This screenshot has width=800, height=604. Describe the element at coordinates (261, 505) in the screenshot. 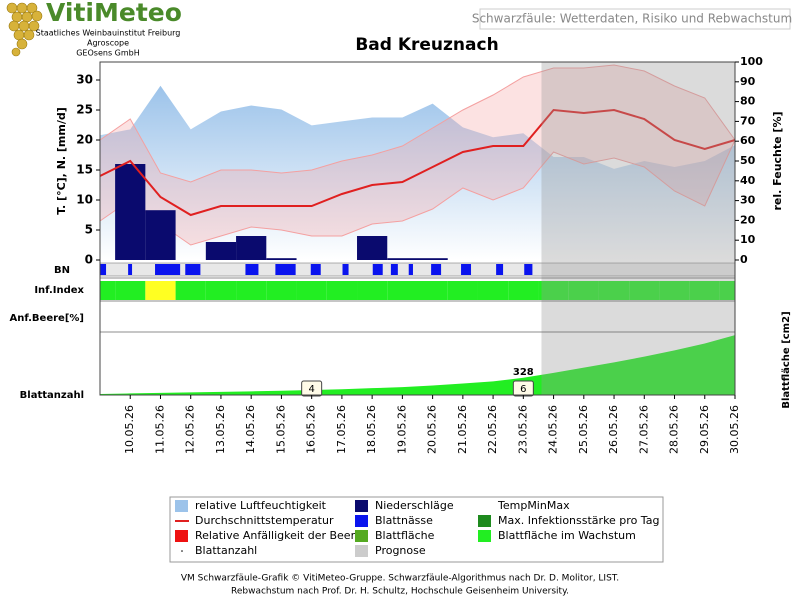

I see `legend-label: relative Luftfeuchtigkeit` at that location.